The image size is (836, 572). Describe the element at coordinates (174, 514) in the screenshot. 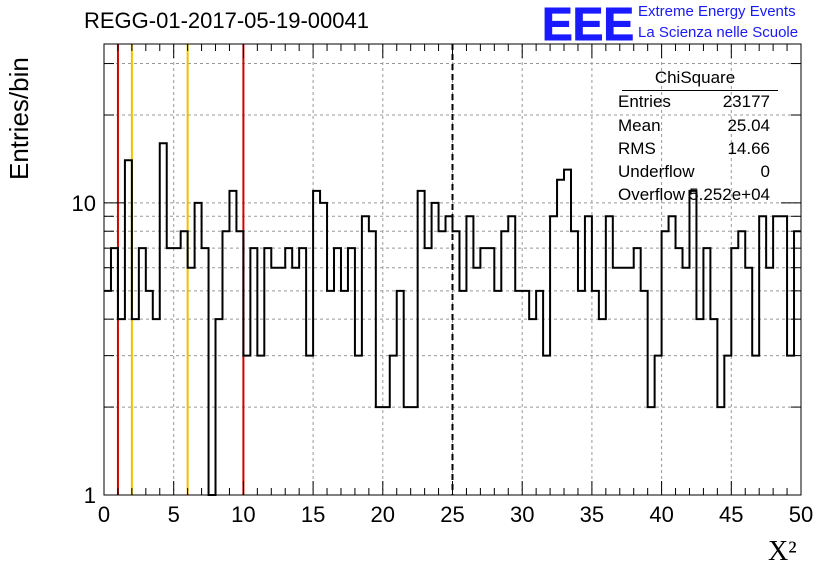

I see `x-tick-label: 5` at that location.